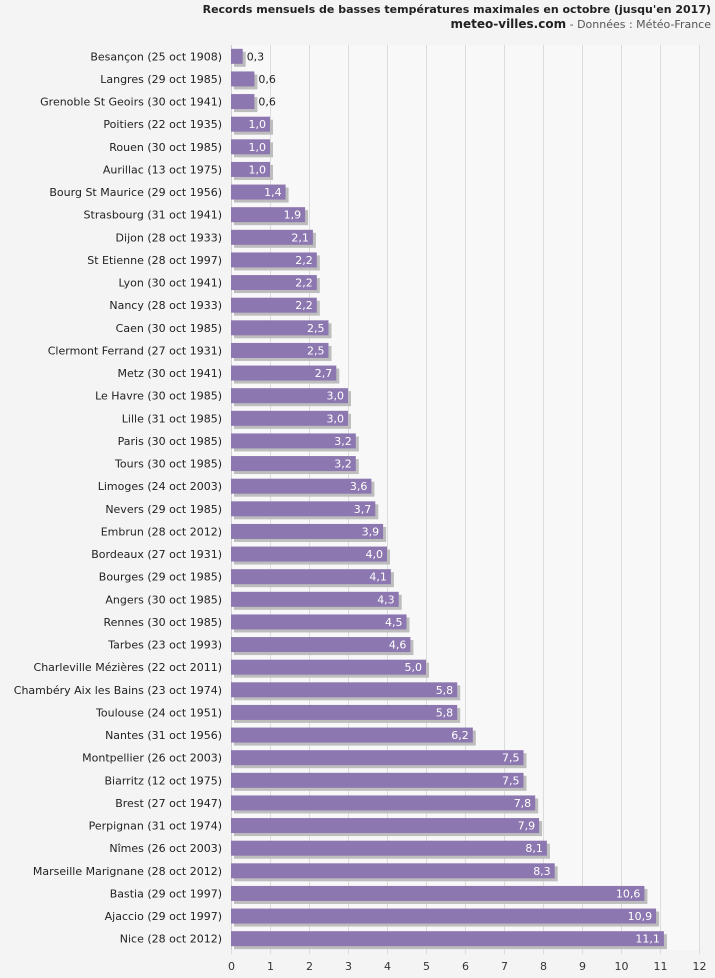 The width and height of the screenshot is (715, 978). I want to click on category-label: Dijon (28 oct 1933), so click(169, 237).